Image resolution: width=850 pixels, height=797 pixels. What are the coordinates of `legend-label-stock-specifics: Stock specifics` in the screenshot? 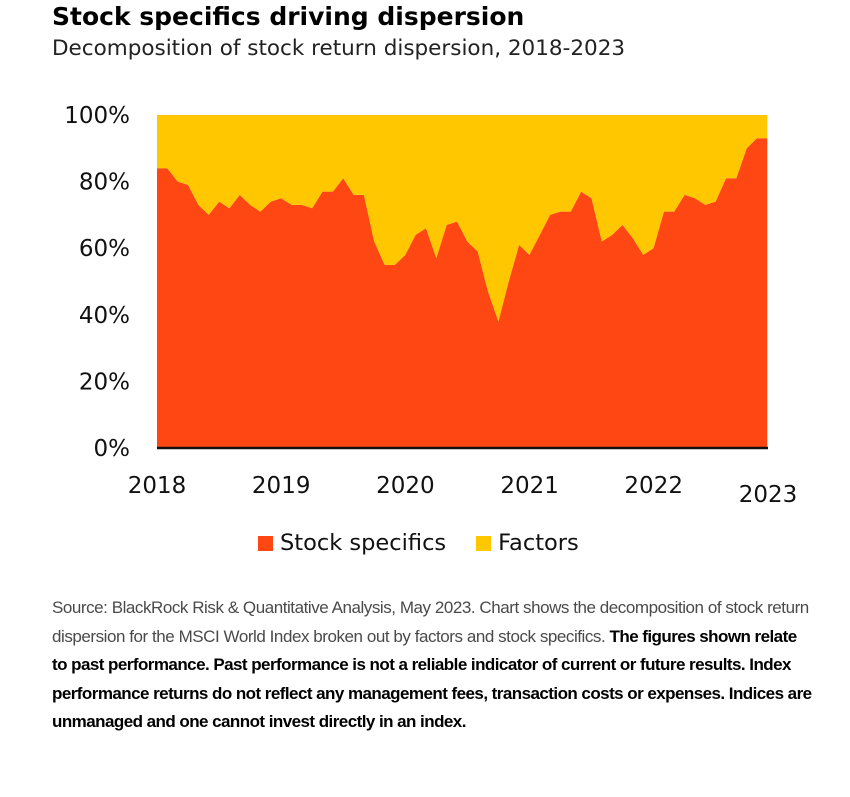 It's located at (363, 543).